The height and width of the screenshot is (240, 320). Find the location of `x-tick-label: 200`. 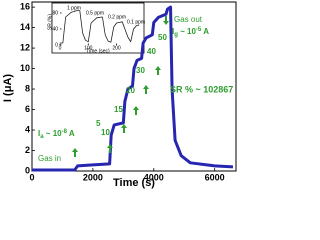

x-tick-label: 200 is located at coordinates (116, 48).